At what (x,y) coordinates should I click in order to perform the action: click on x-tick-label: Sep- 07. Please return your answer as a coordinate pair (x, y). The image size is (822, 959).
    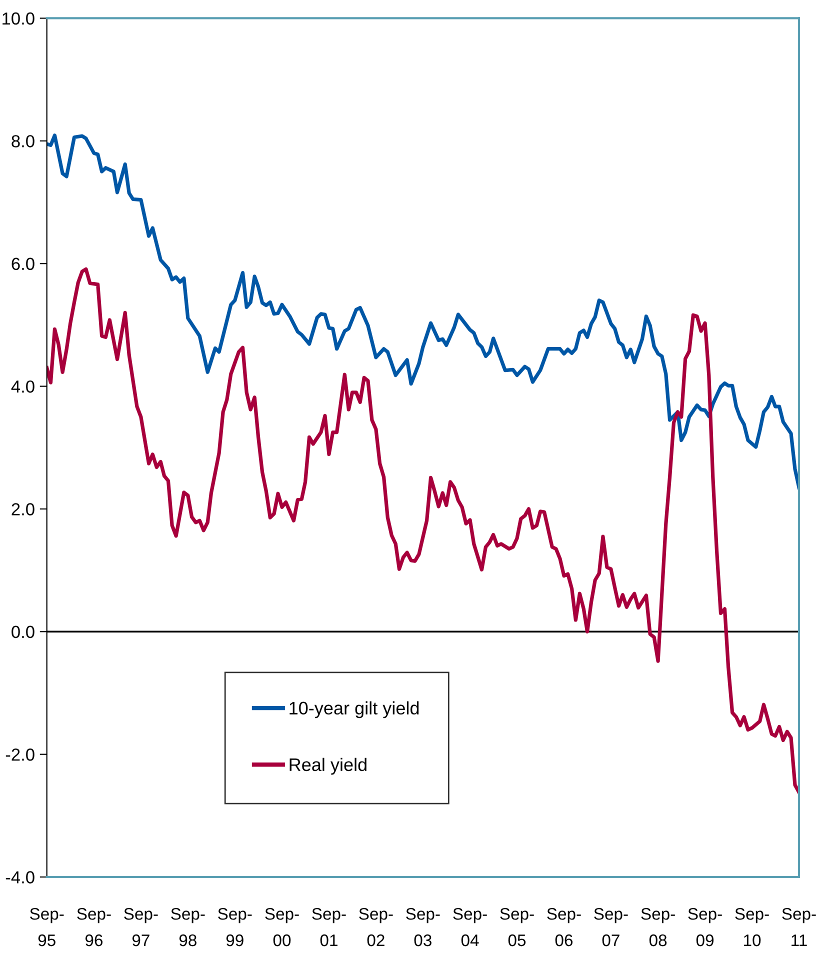
    Looking at the image, I should click on (611, 927).